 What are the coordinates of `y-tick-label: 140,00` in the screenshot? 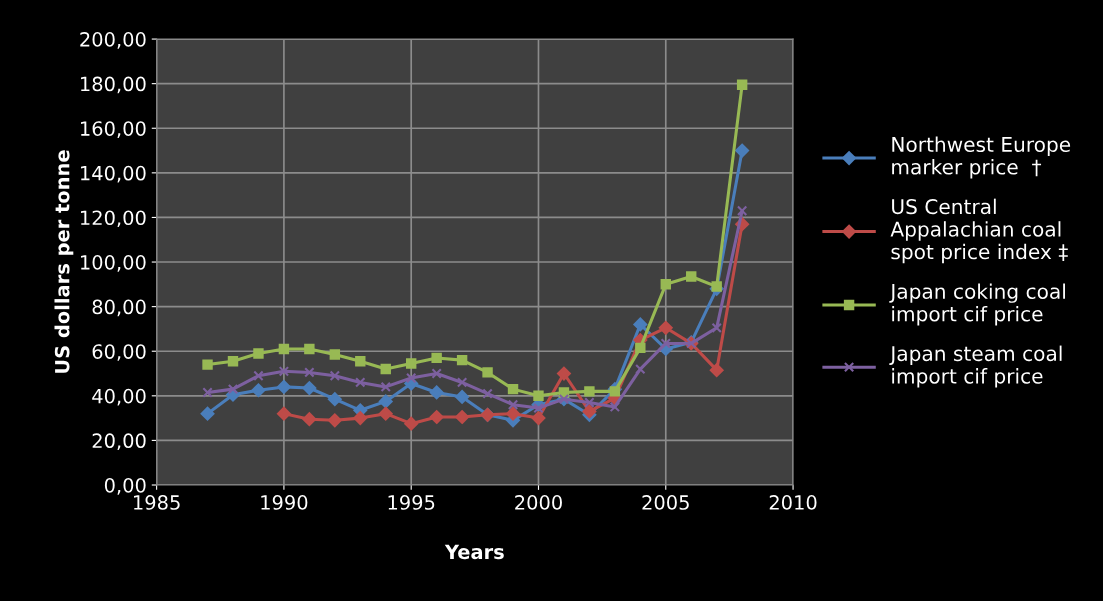 It's located at (113, 174).